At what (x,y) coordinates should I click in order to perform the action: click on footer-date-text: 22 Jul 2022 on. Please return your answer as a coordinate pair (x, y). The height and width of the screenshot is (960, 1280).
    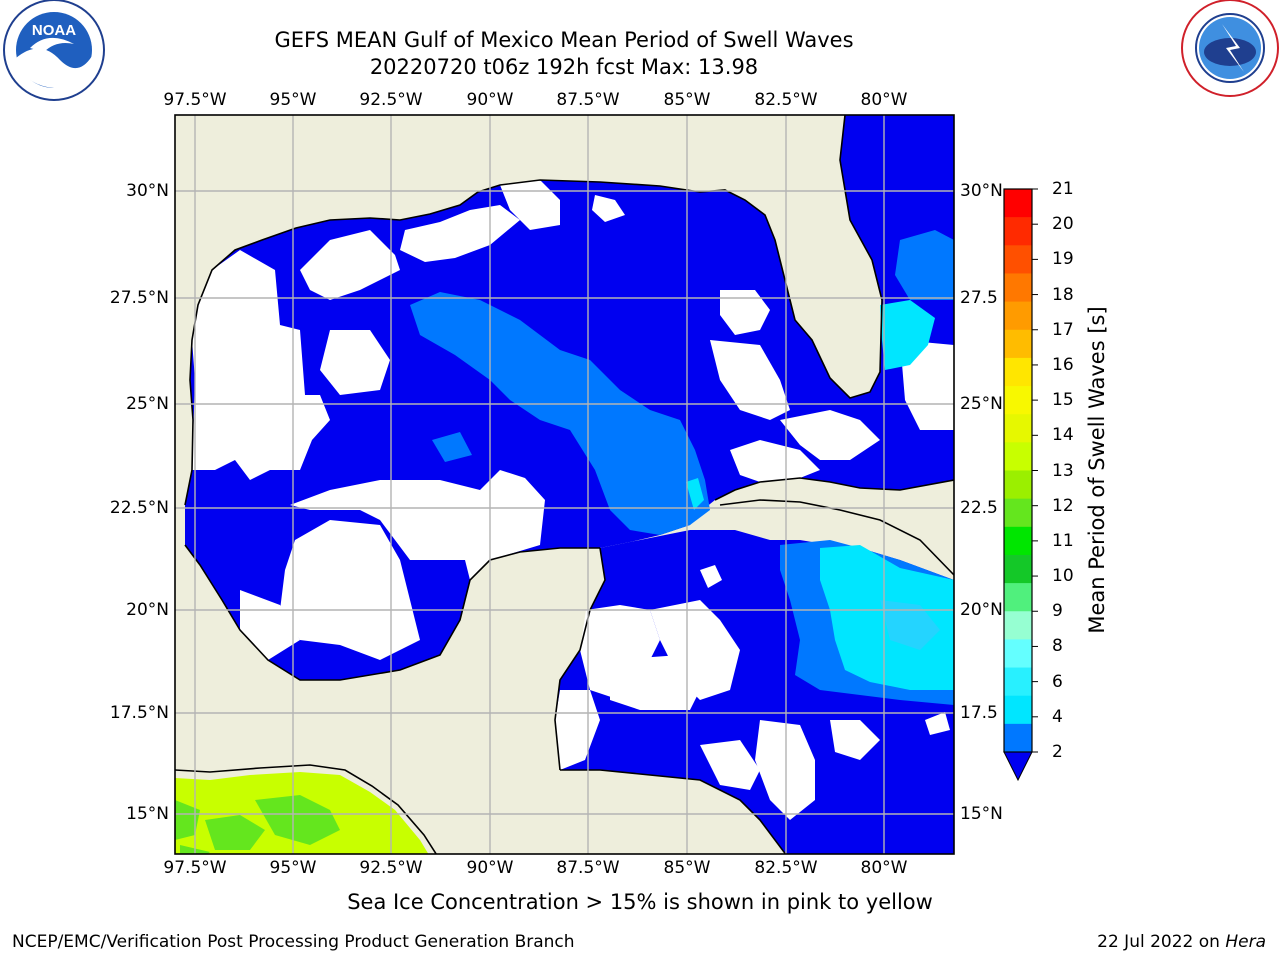
    Looking at the image, I should click on (1161, 942).